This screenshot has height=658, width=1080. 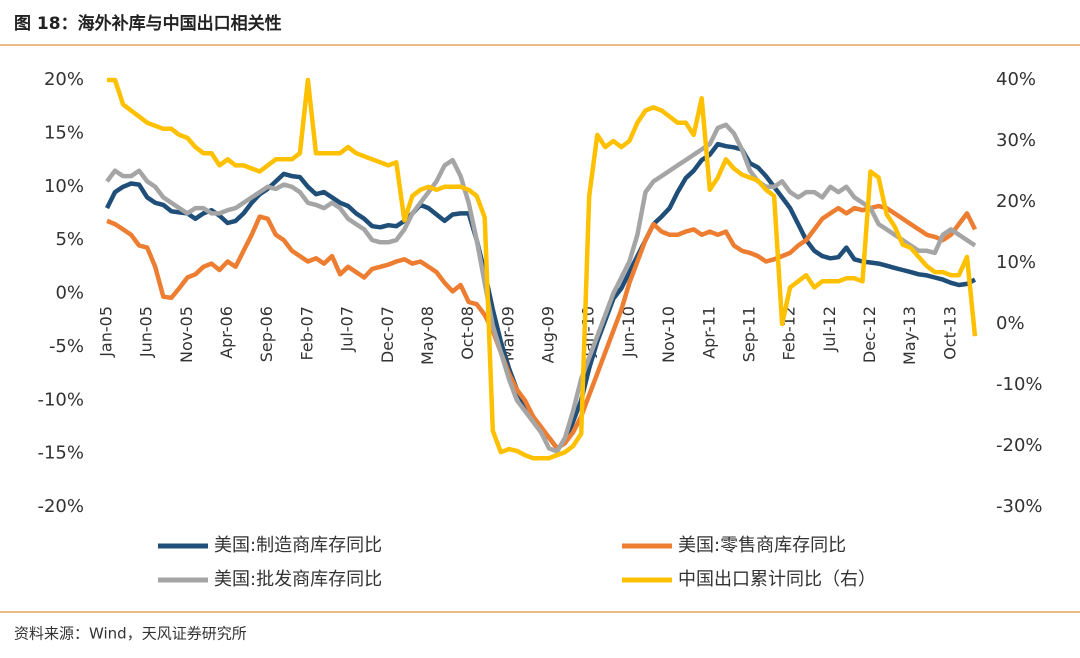 I want to click on y2-tick-label: 40%, so click(x=1016, y=79).